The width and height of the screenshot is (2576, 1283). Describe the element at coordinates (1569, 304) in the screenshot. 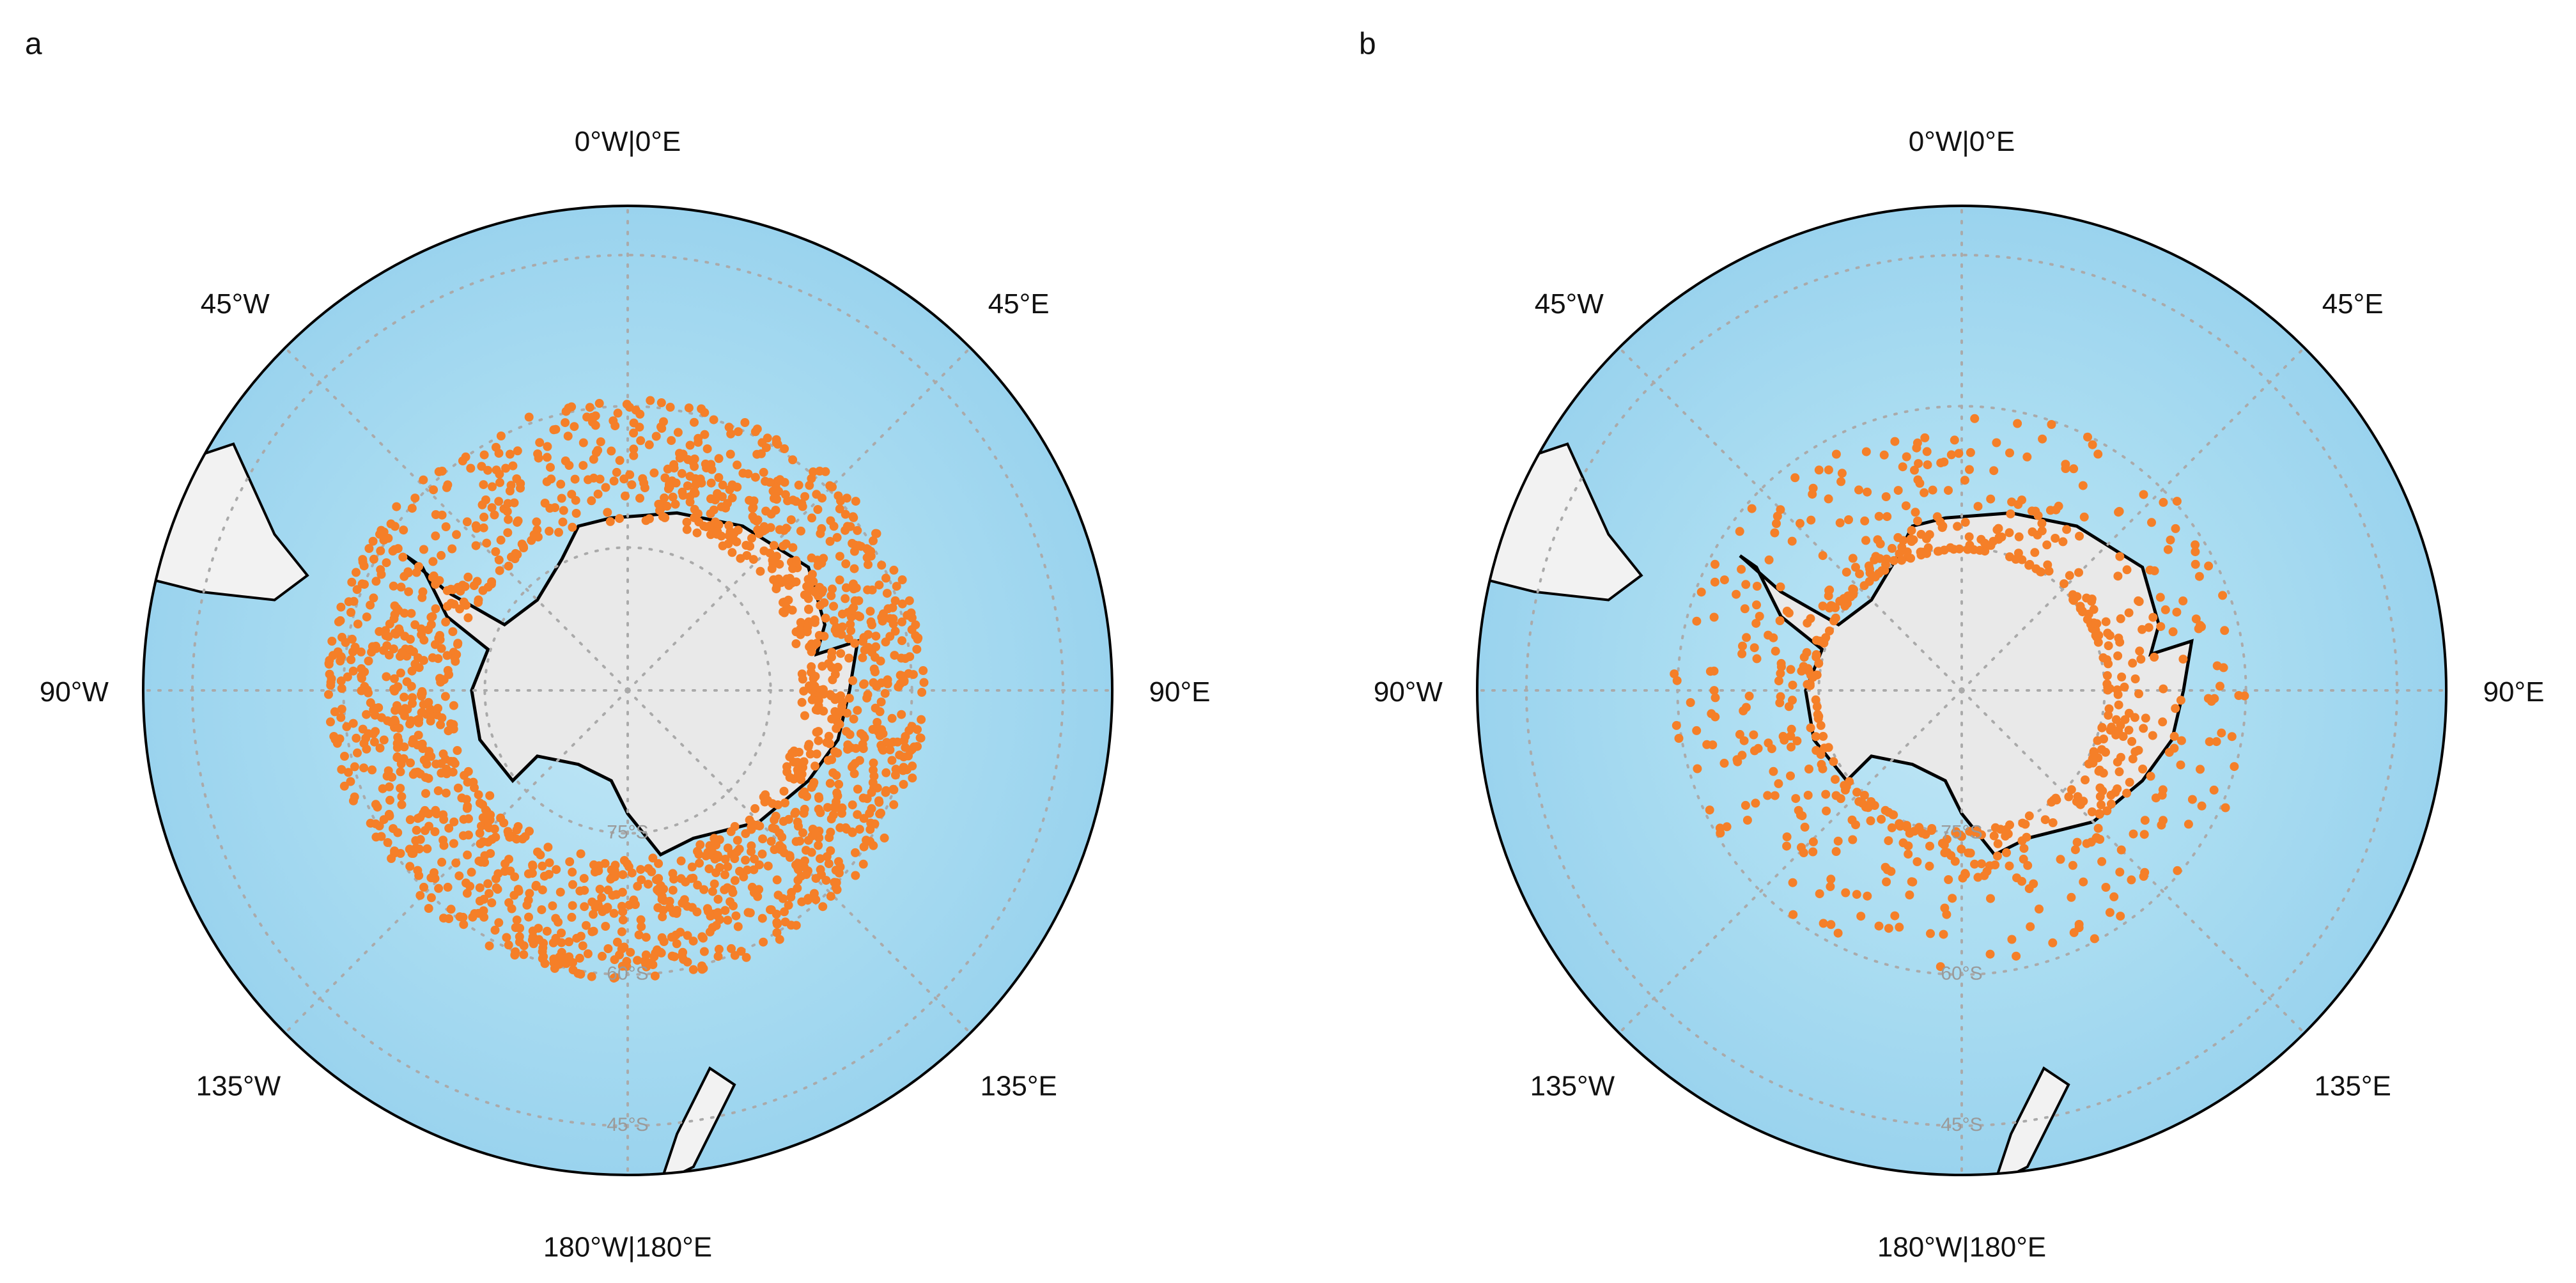

I see `longitude-label: 45°W` at that location.